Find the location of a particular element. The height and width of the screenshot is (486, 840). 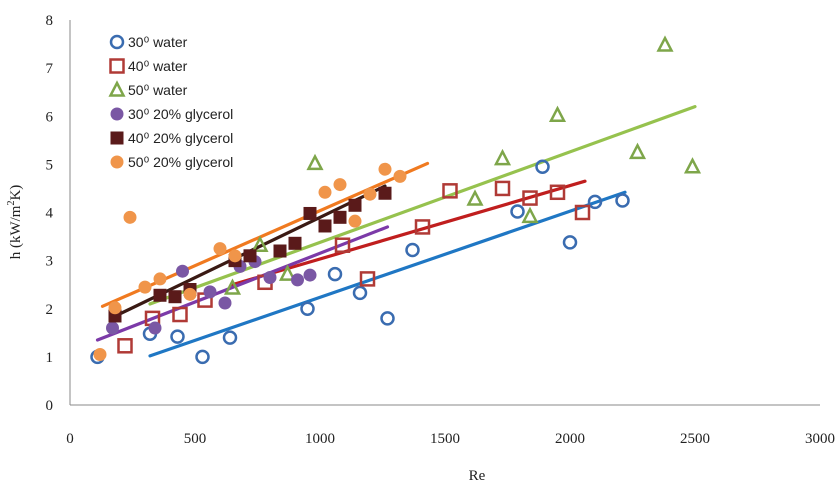

y-tick-label: 1 is located at coordinates (50, 358).